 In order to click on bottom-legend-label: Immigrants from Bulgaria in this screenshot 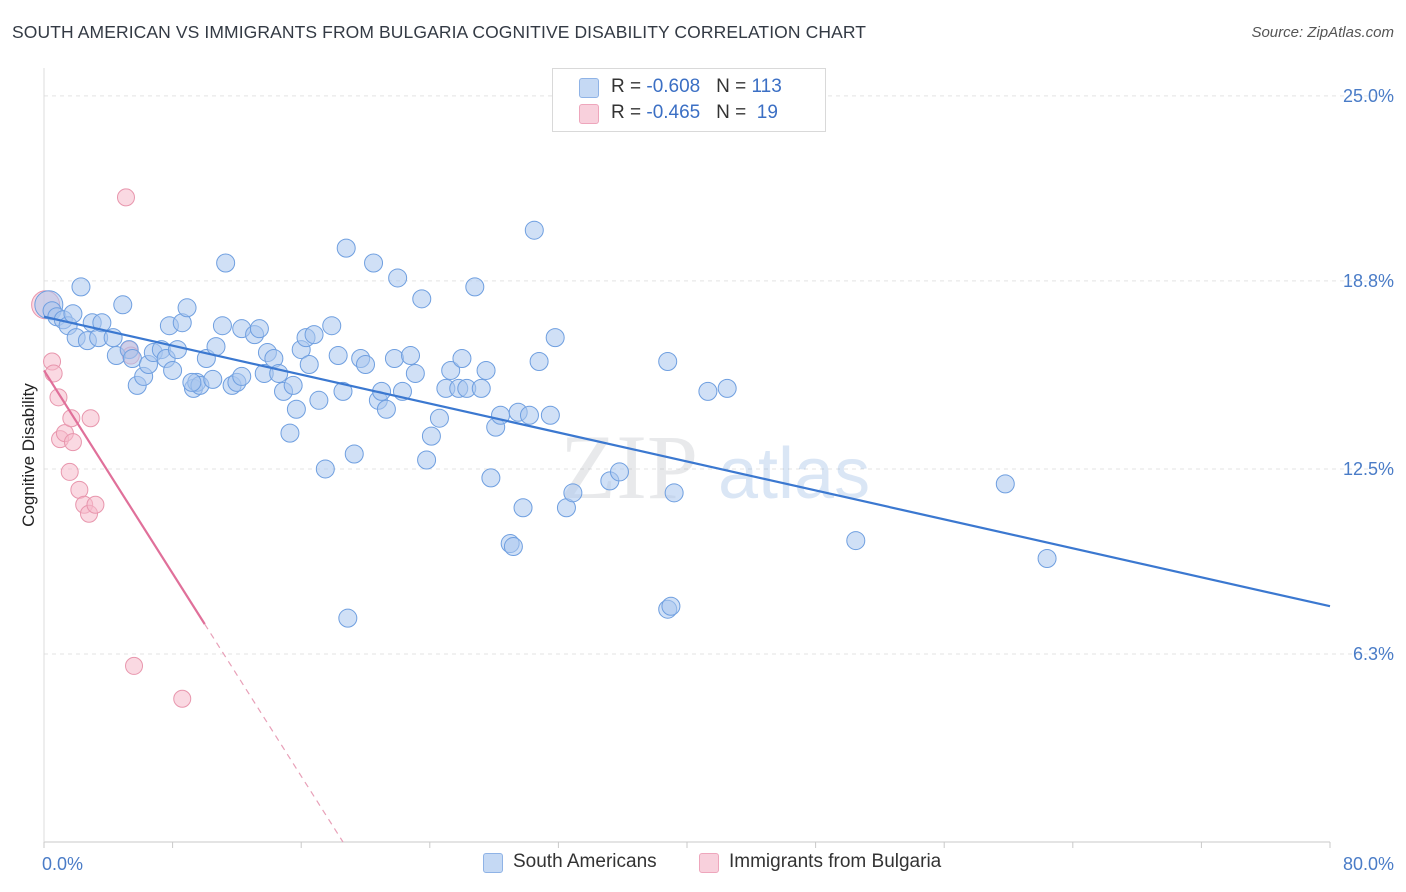, I will do `click(835, 861)`.